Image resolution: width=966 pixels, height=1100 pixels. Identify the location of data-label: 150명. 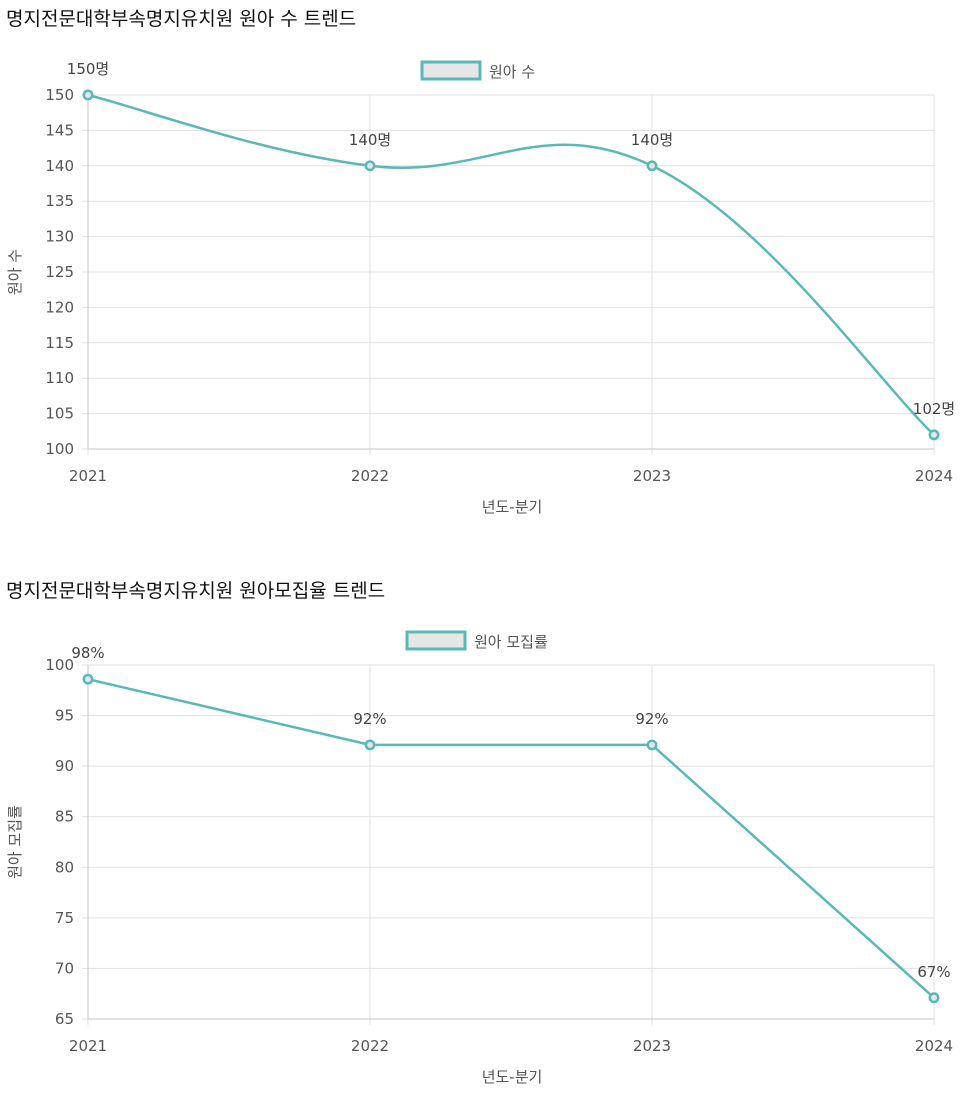
(88, 69).